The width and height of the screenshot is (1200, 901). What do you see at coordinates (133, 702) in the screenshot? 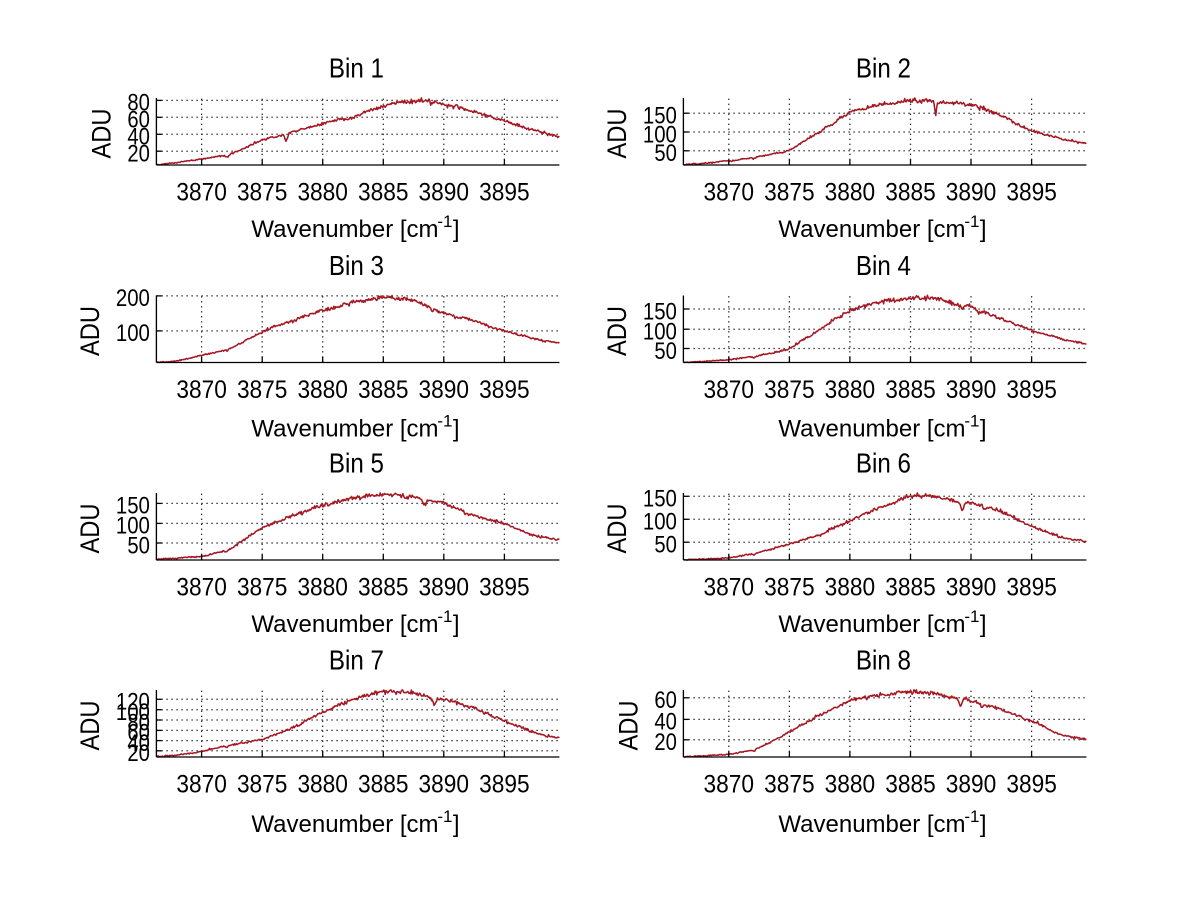
I see `svg-text: 120` at bounding box center [133, 702].